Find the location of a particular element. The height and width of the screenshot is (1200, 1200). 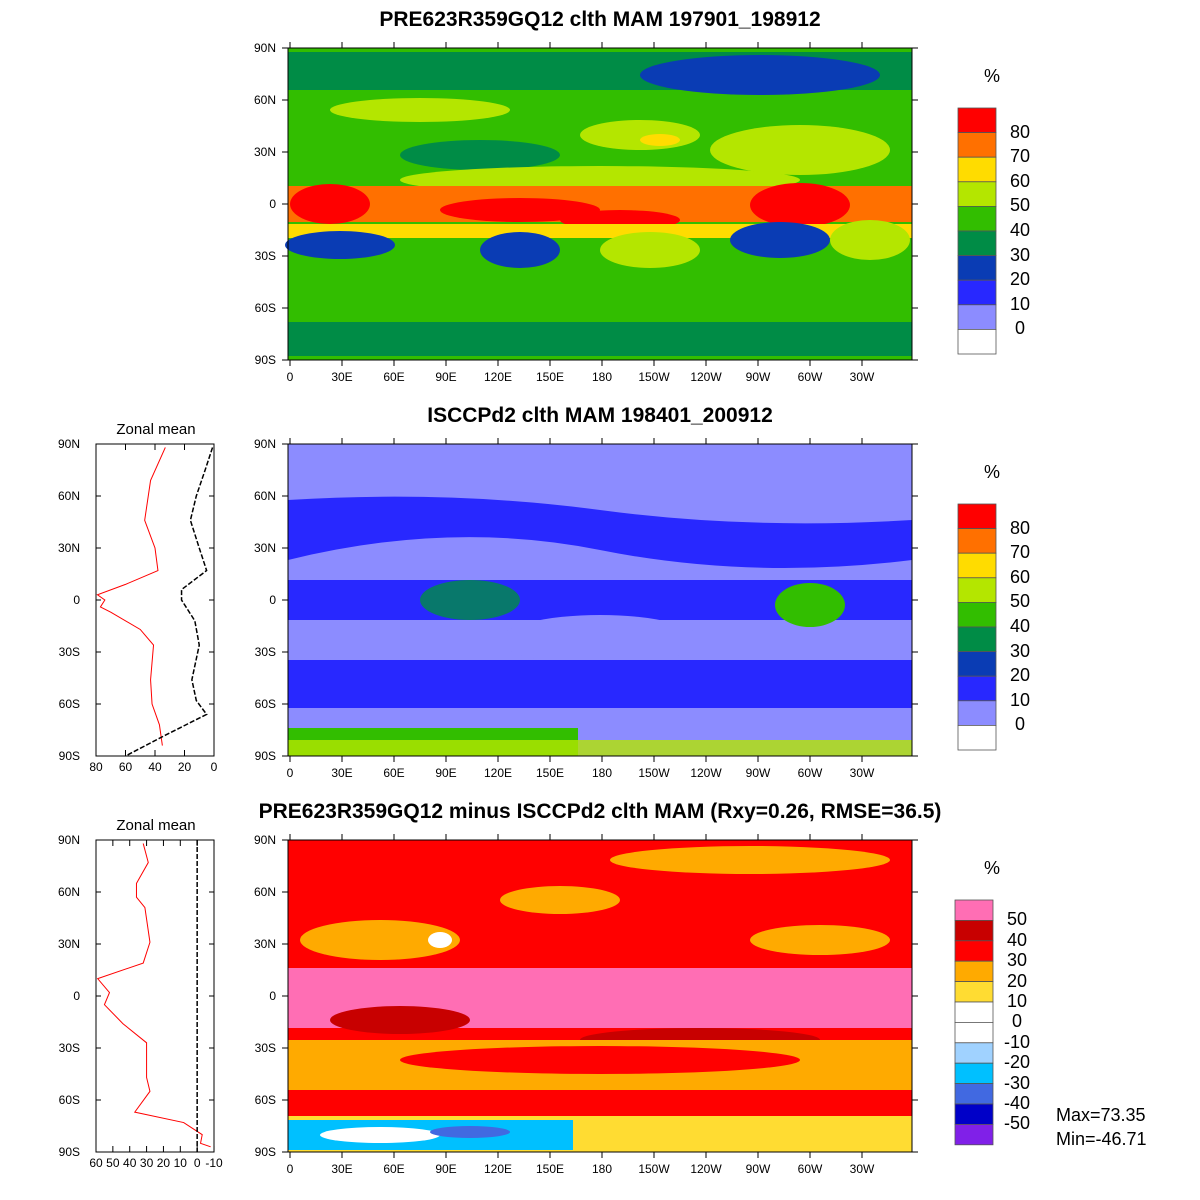

units-label-3: % is located at coordinates (992, 868).